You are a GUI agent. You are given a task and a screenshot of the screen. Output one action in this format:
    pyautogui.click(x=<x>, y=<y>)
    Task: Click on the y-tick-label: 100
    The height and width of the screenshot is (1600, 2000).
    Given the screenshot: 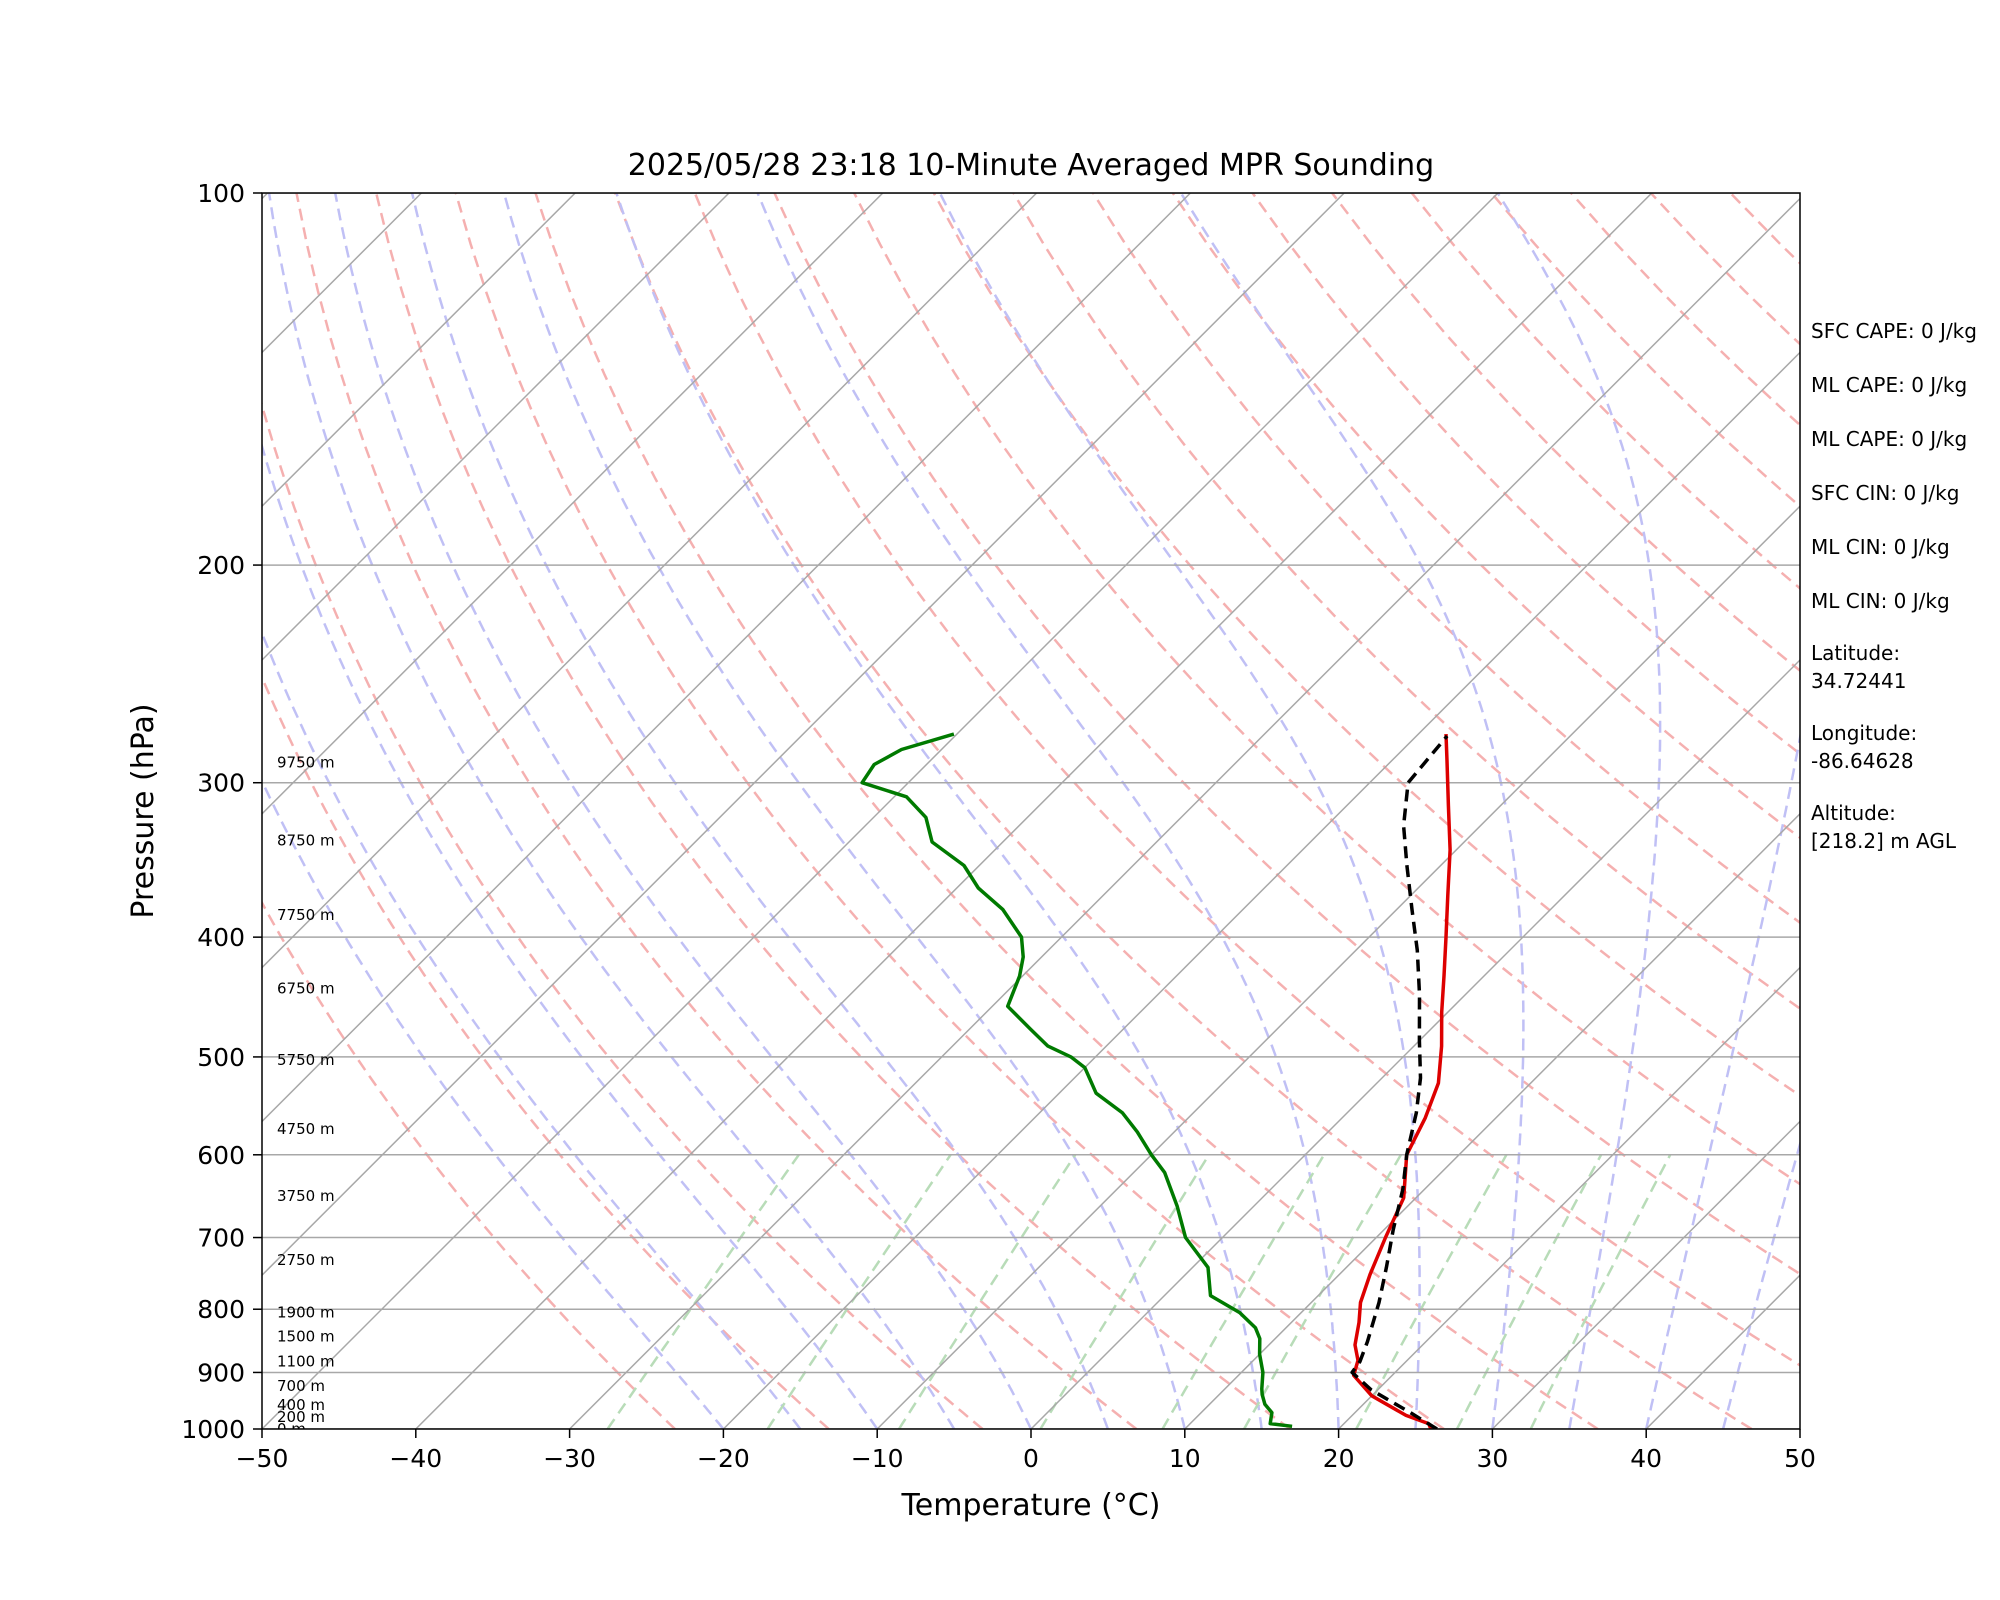 What is the action you would take?
    pyautogui.click(x=221, y=193)
    